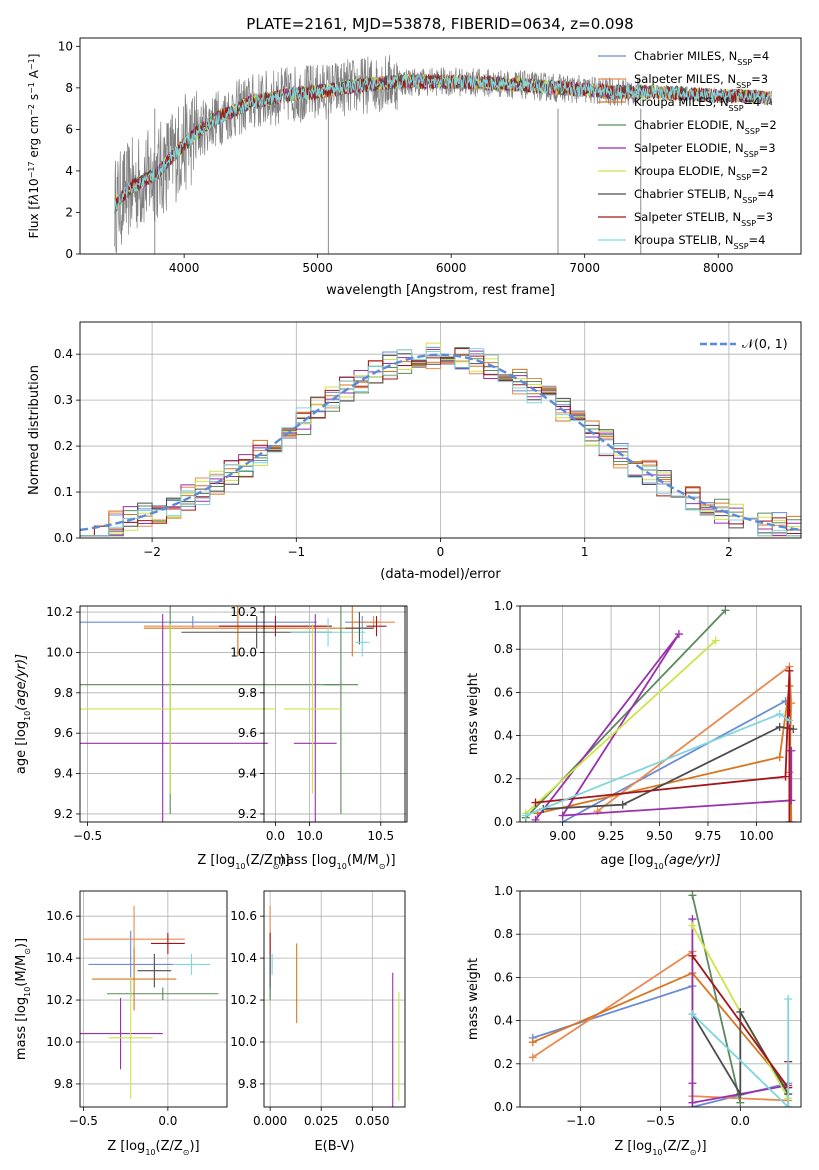 The image size is (819, 1170). I want to click on mass-ebv-axes-frame, so click(334, 999).